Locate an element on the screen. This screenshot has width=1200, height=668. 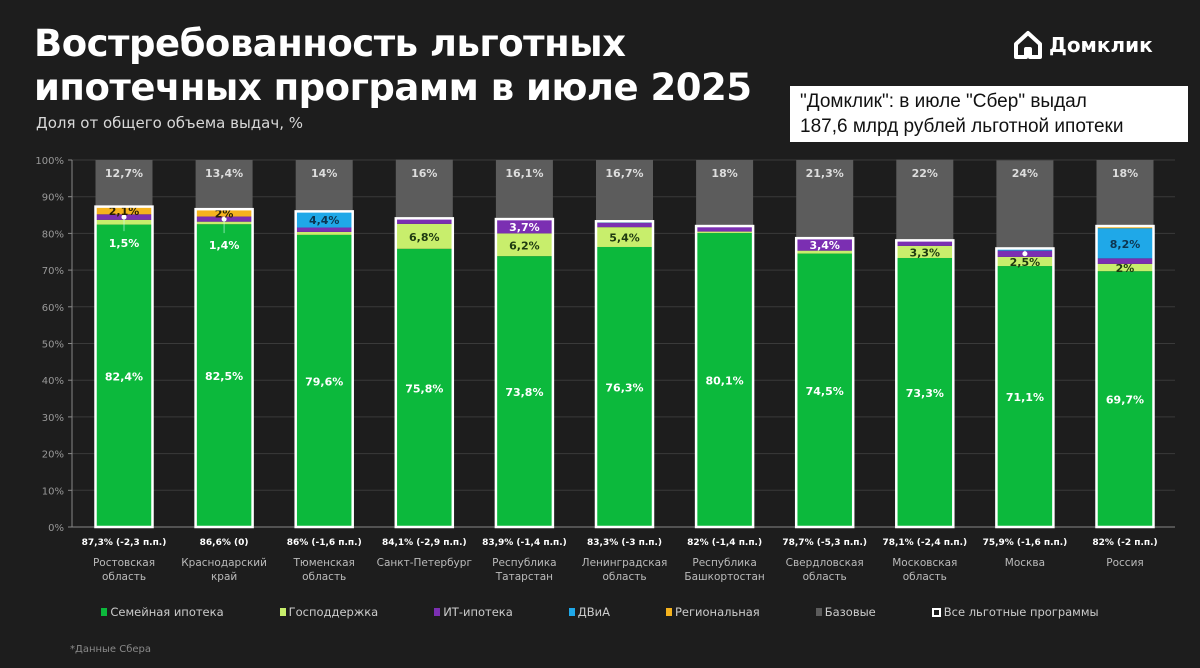
legend-item: Семейная ипотека is located at coordinates (162, 612).